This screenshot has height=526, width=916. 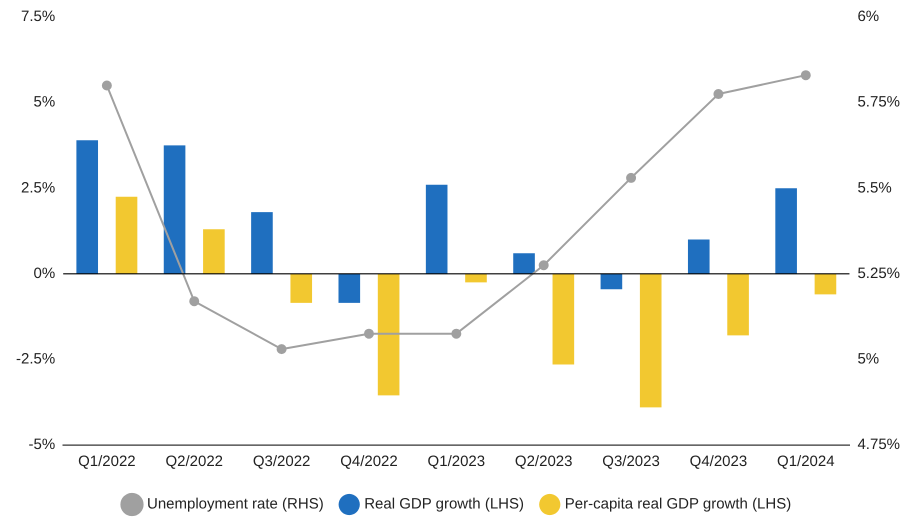 I want to click on y-tick-label: 0%, so click(x=44, y=273).